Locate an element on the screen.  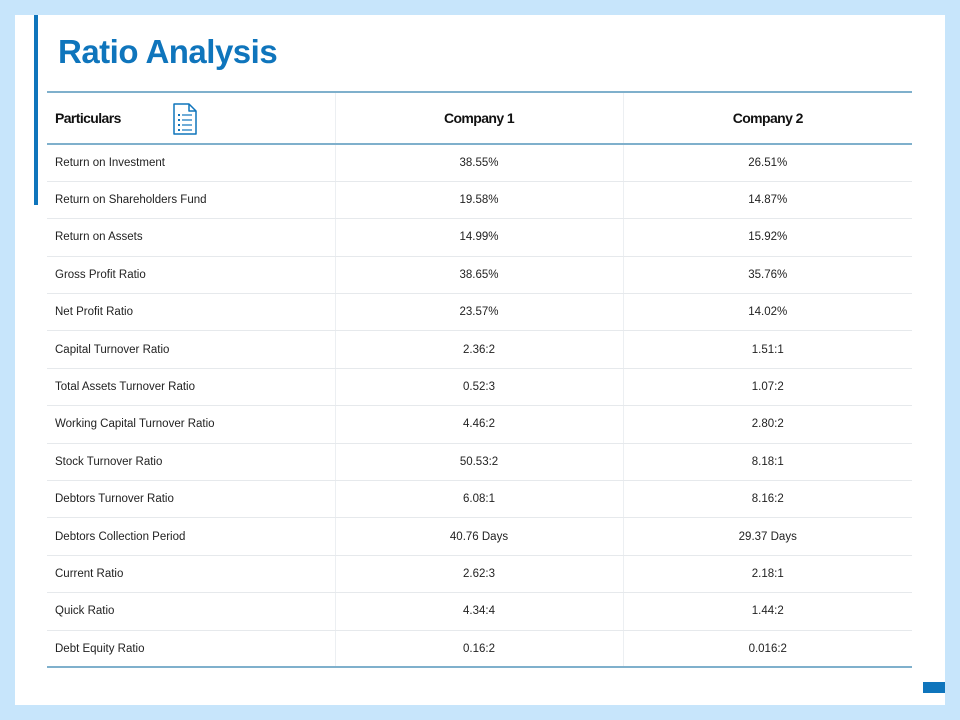
company-1-value-cell: 4.34:4 is located at coordinates (478, 611).